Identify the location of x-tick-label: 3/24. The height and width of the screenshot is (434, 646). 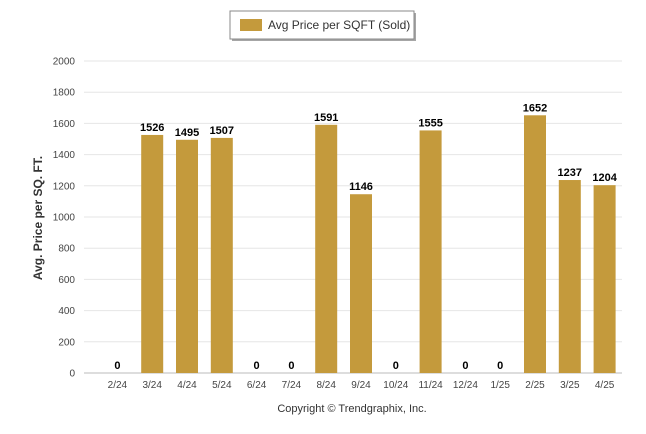
(152, 385).